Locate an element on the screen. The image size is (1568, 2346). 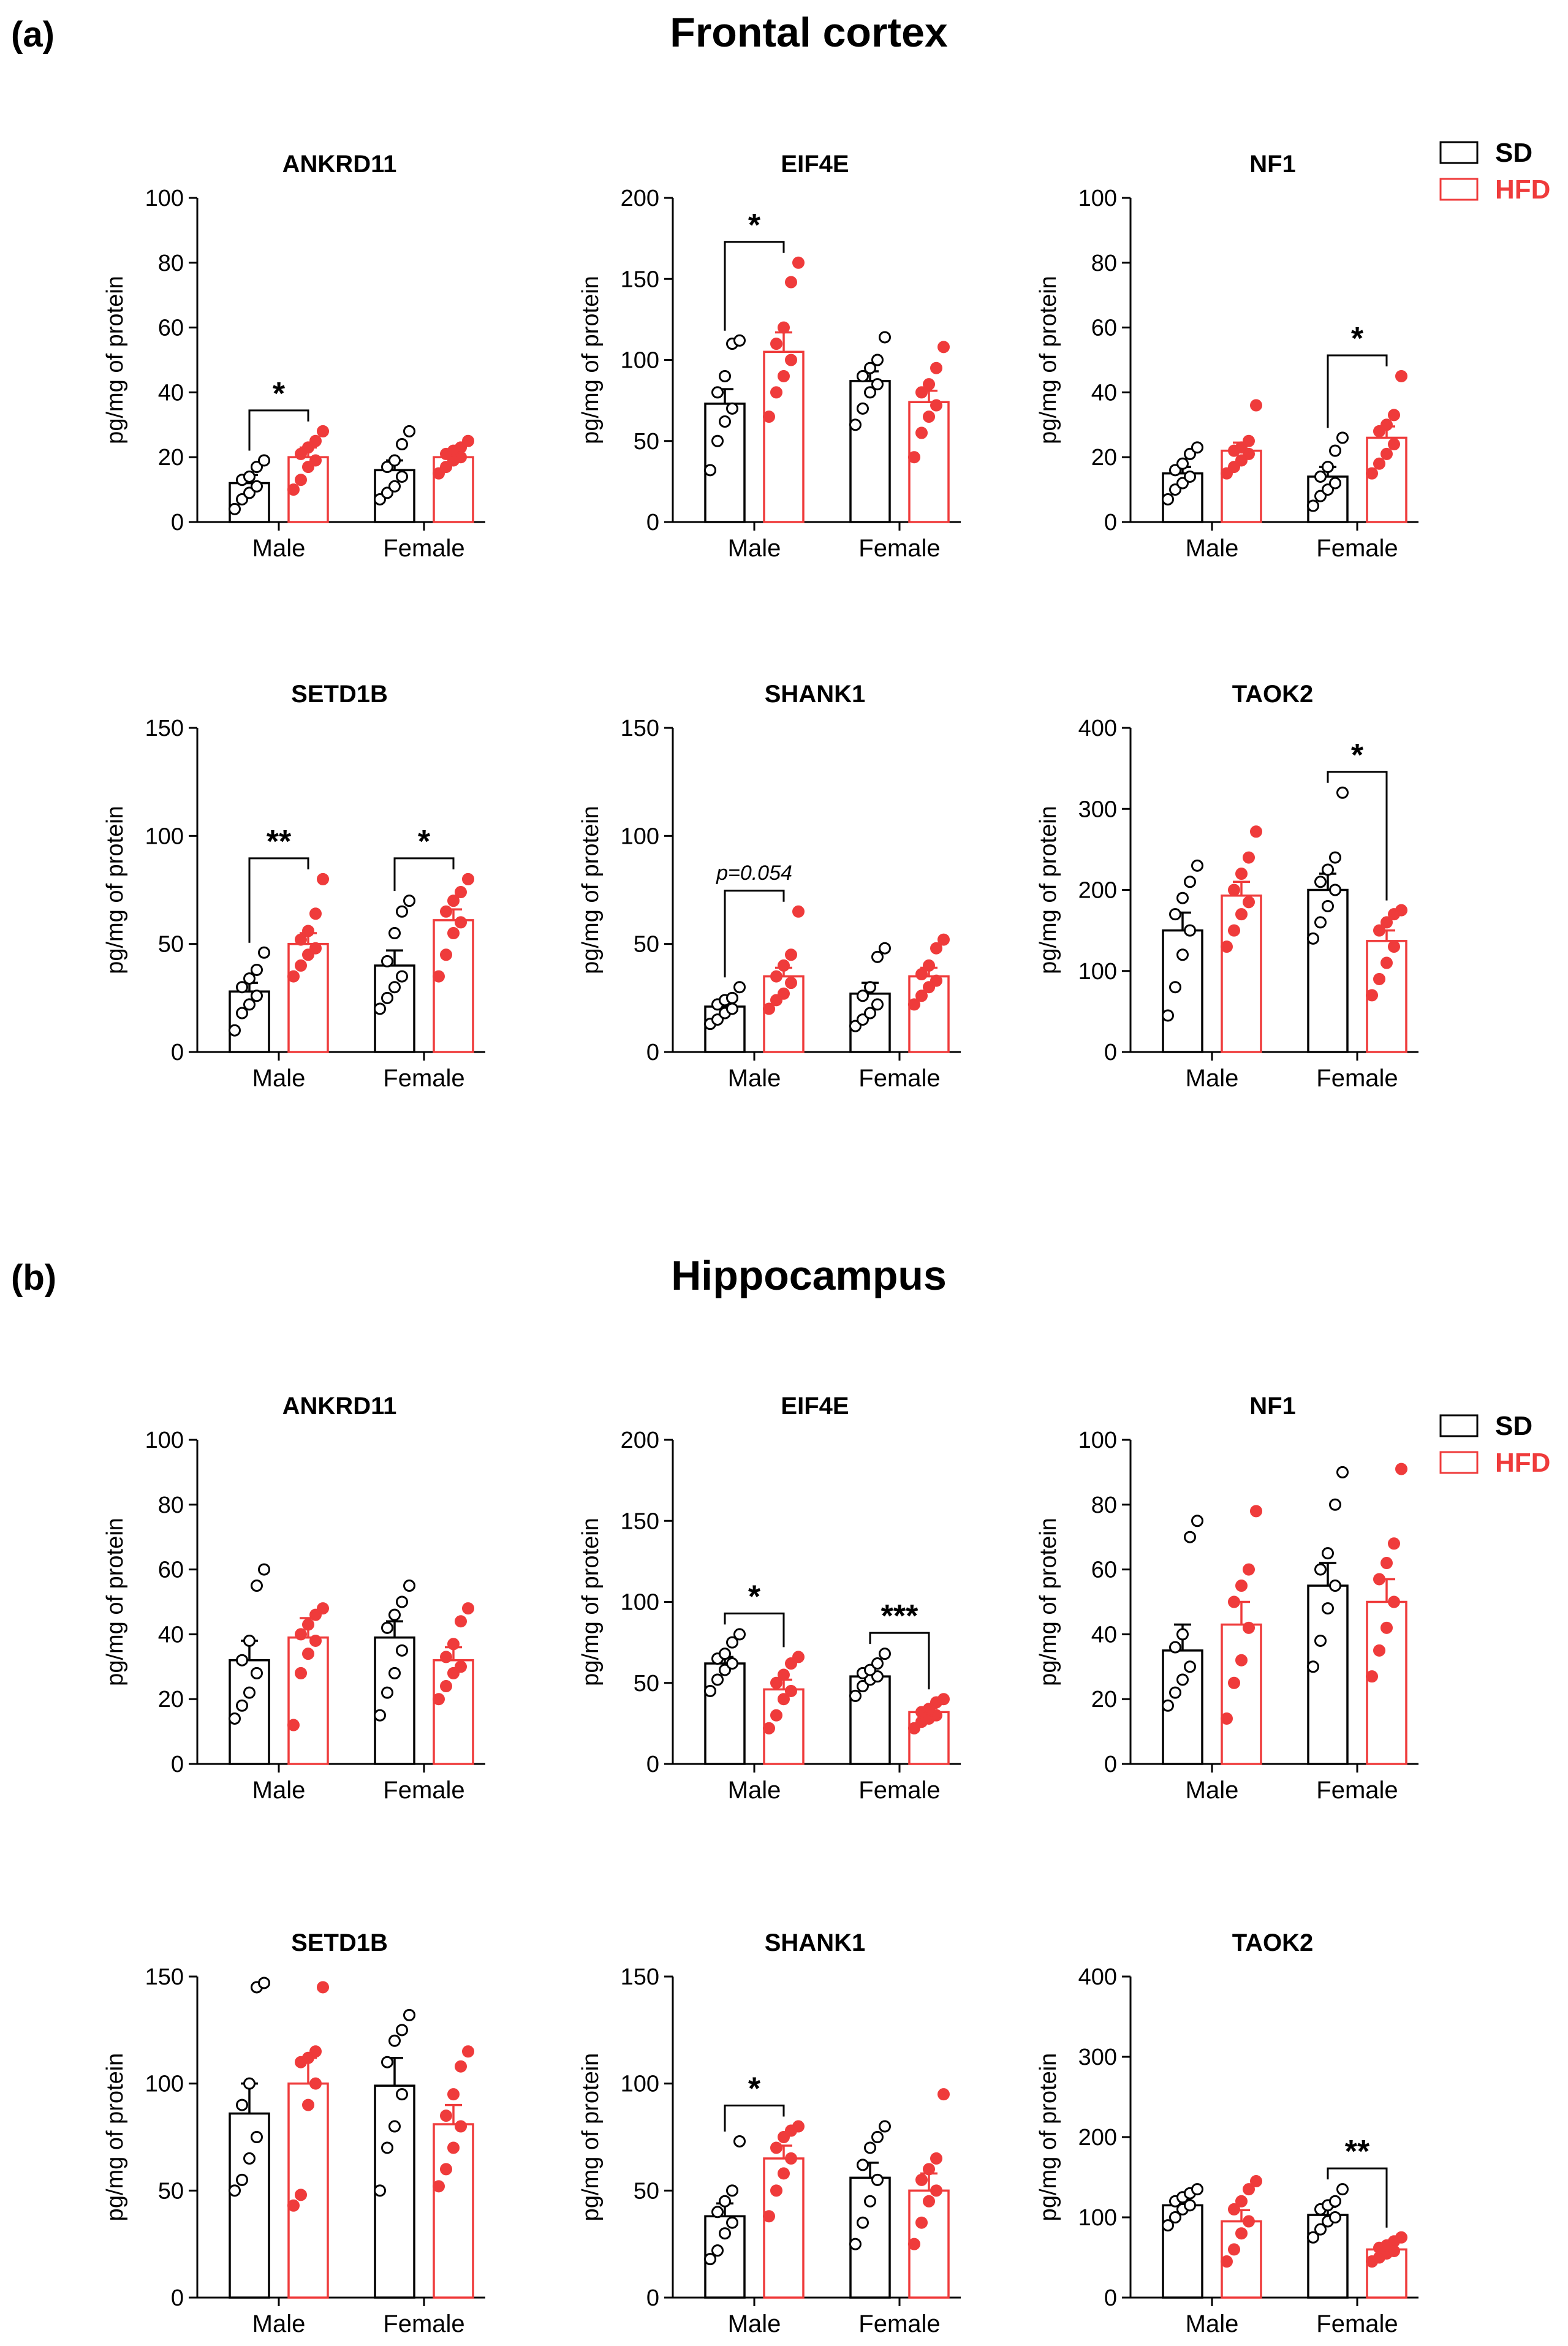
legend-label-sd: SD is located at coordinates (1513, 1426).